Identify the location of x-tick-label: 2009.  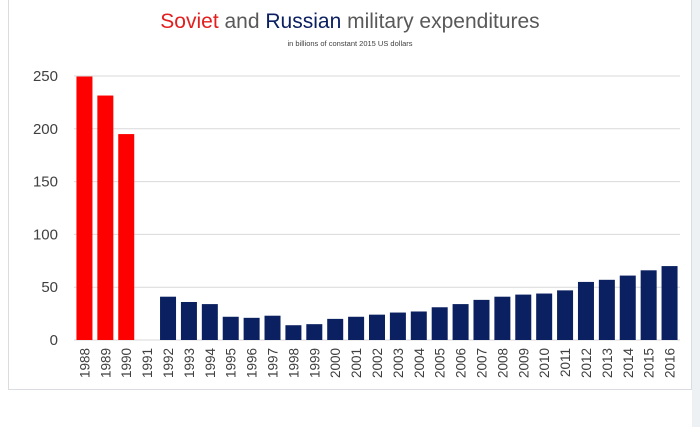
(523, 363).